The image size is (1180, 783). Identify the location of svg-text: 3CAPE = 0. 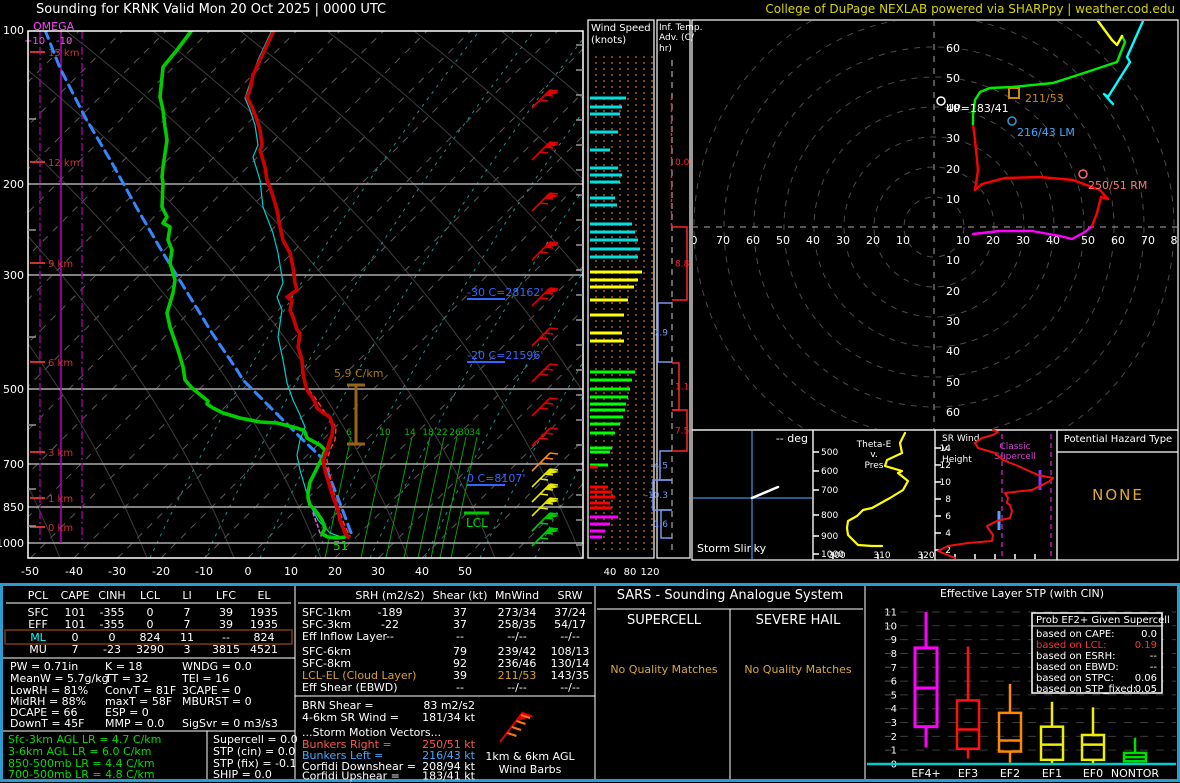
(211, 690).